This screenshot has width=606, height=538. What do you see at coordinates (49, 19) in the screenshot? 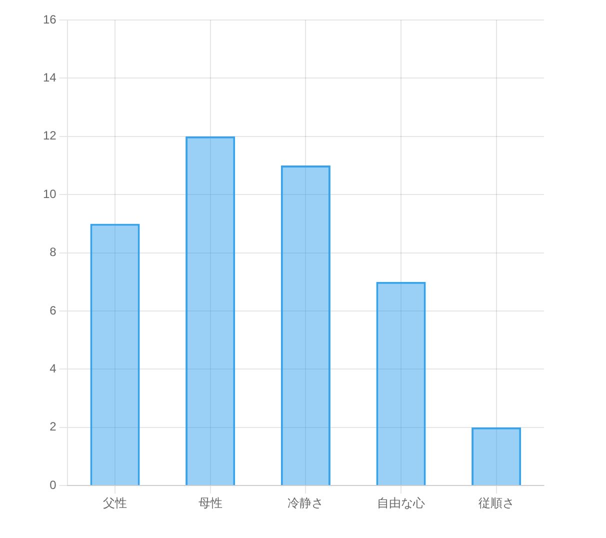
I see `y-tick-label: 16` at bounding box center [49, 19].